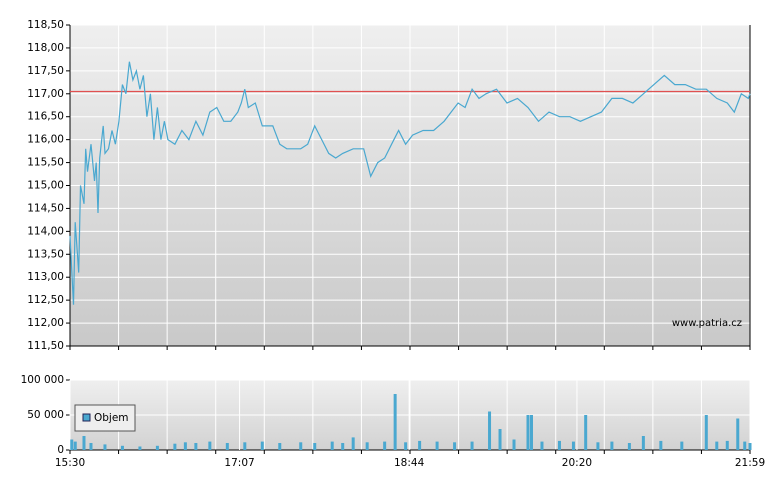  Describe the element at coordinates (45, 117) in the screenshot. I see `y-tick-label: 116,50` at that location.